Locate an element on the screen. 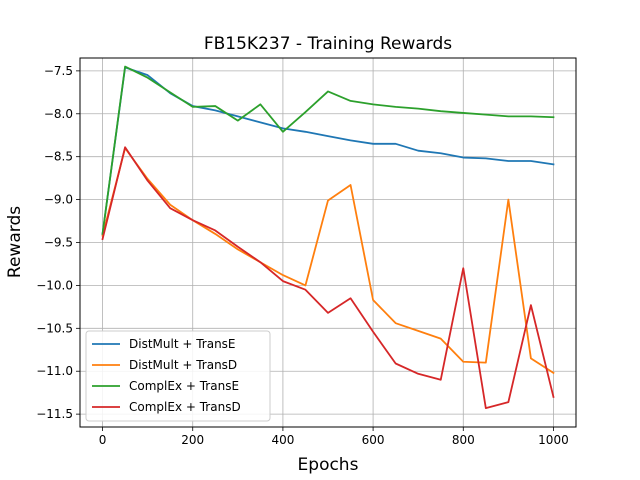  y-tick-label: −9.5 is located at coordinates (58, 243).